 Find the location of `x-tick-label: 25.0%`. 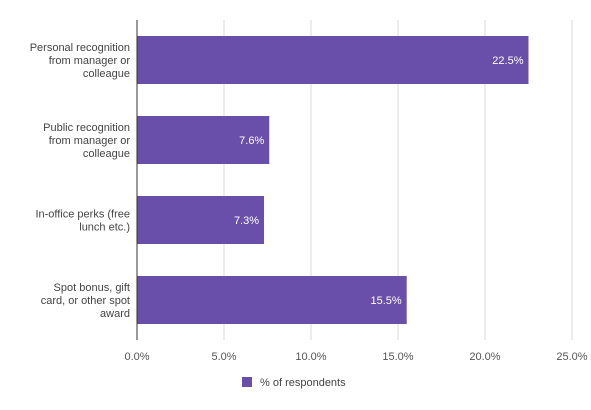

x-tick-label: 25.0% is located at coordinates (571, 357).